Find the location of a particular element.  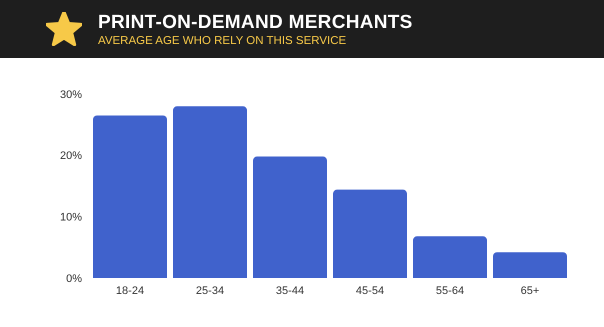

x-tick-label: 65+ is located at coordinates (530, 290).